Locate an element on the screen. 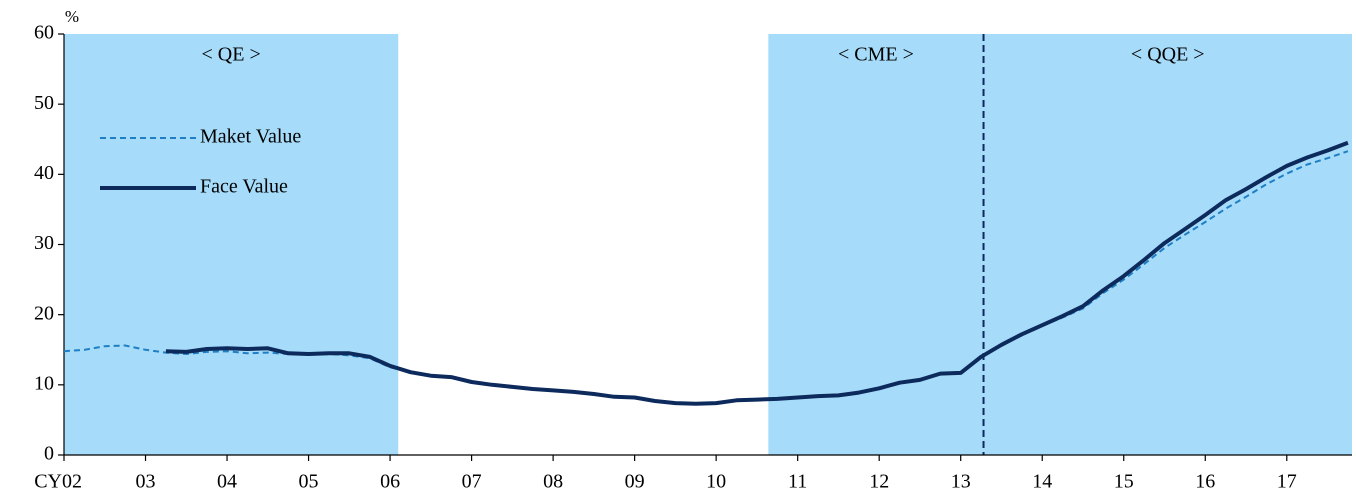 This screenshot has height=498, width=1356. legend-label: Face Value is located at coordinates (244, 187).